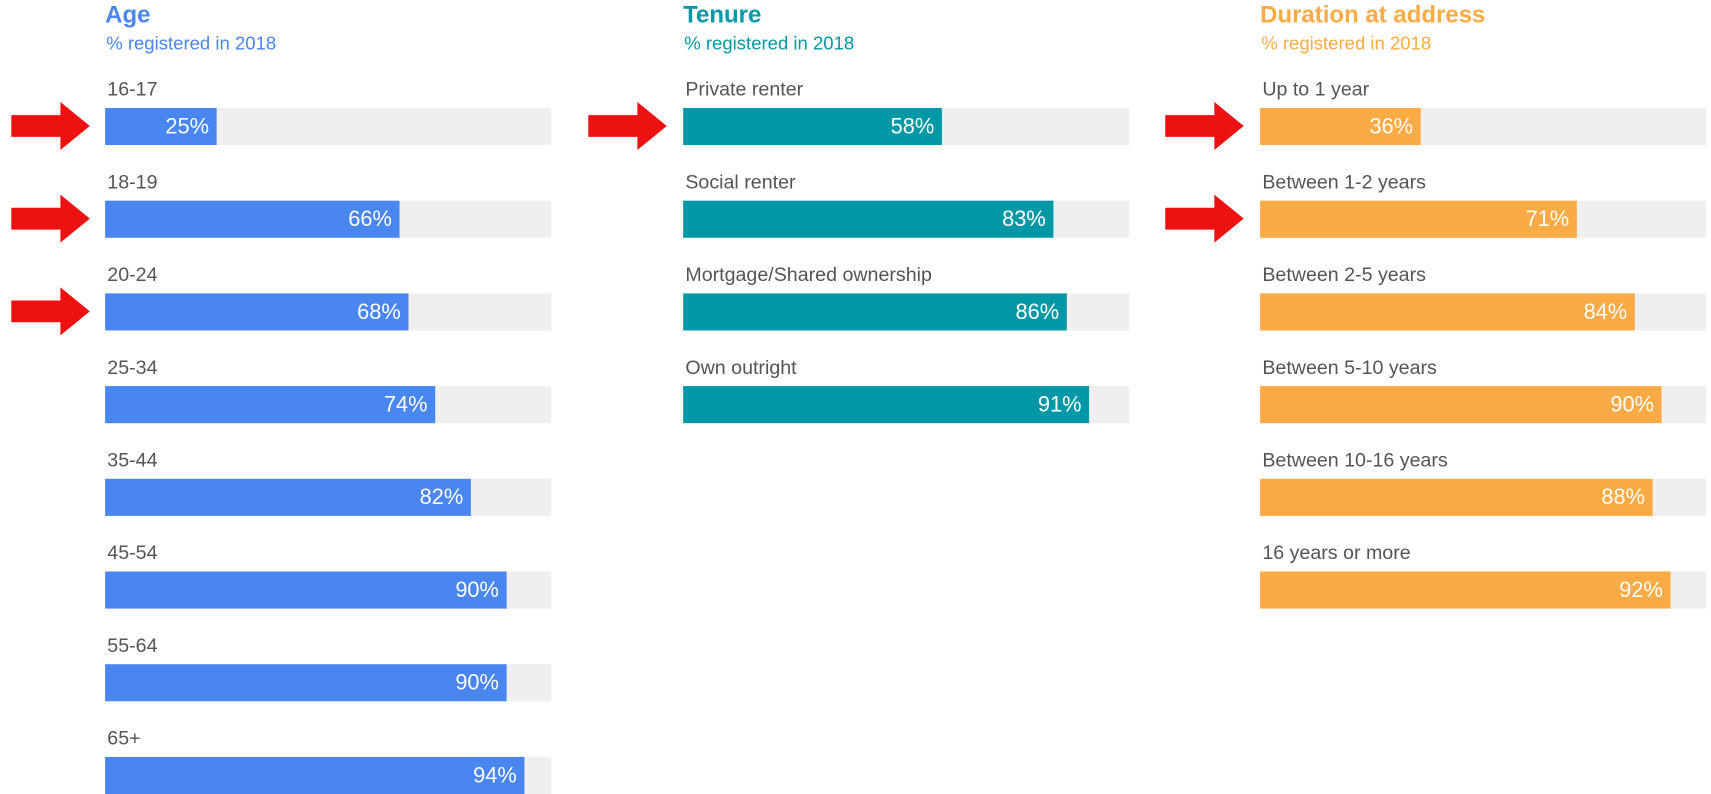 The image size is (1711, 794). What do you see at coordinates (1336, 553) in the screenshot?
I see `category-label: 16 years or more` at bounding box center [1336, 553].